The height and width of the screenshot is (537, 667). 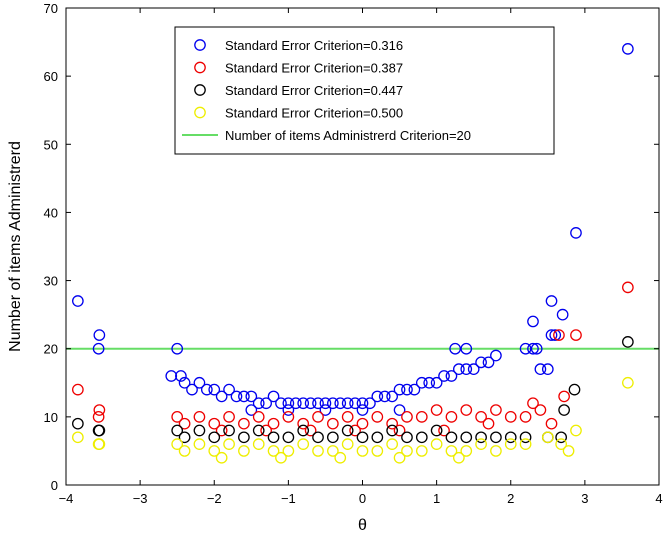 I want to click on y-tick-label: 10, so click(x=51, y=417).